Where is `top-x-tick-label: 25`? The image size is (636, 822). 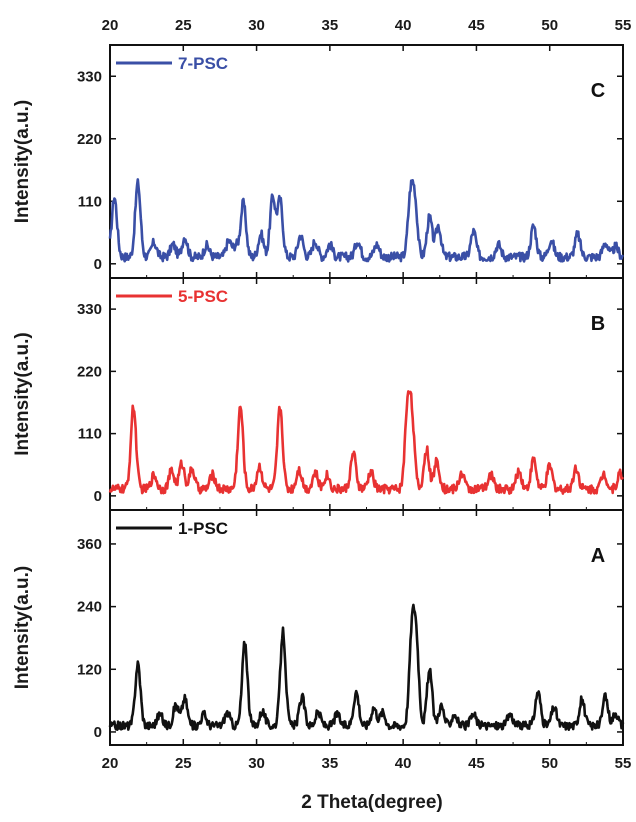
top-x-tick-label: 25 is located at coordinates (183, 25).